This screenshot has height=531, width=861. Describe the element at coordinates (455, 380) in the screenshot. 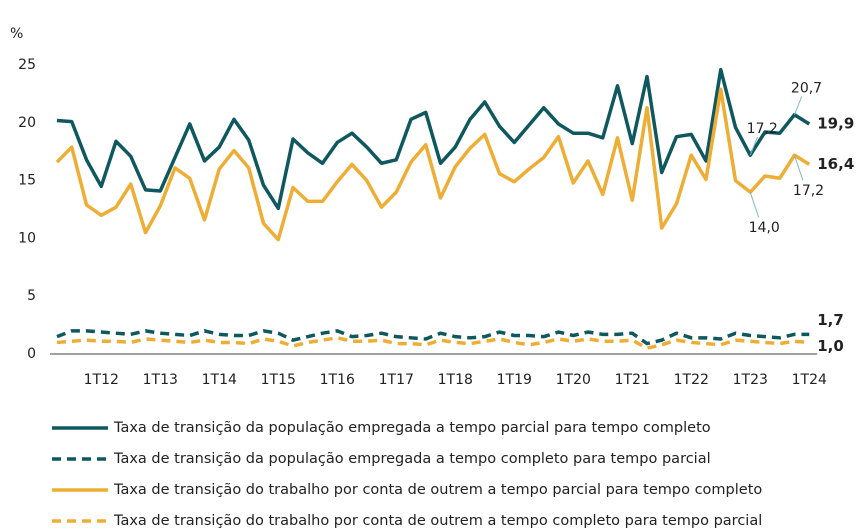

I see `x-tick-label: 1T18` at that location.